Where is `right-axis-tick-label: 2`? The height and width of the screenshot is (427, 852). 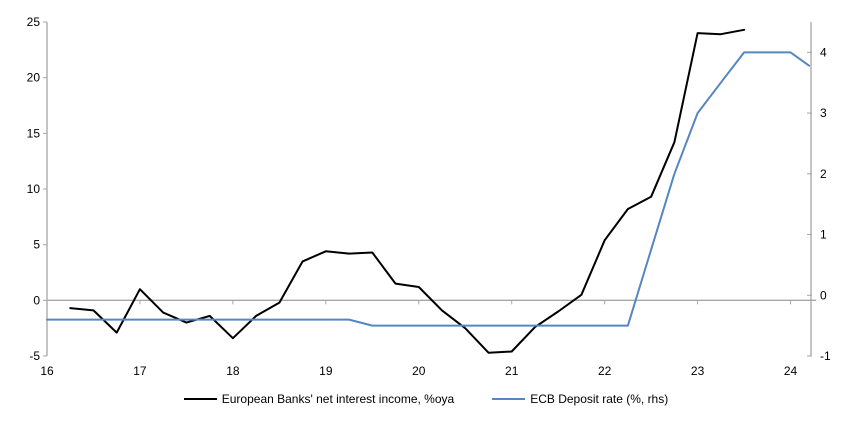 right-axis-tick-label: 2 is located at coordinates (823, 174).